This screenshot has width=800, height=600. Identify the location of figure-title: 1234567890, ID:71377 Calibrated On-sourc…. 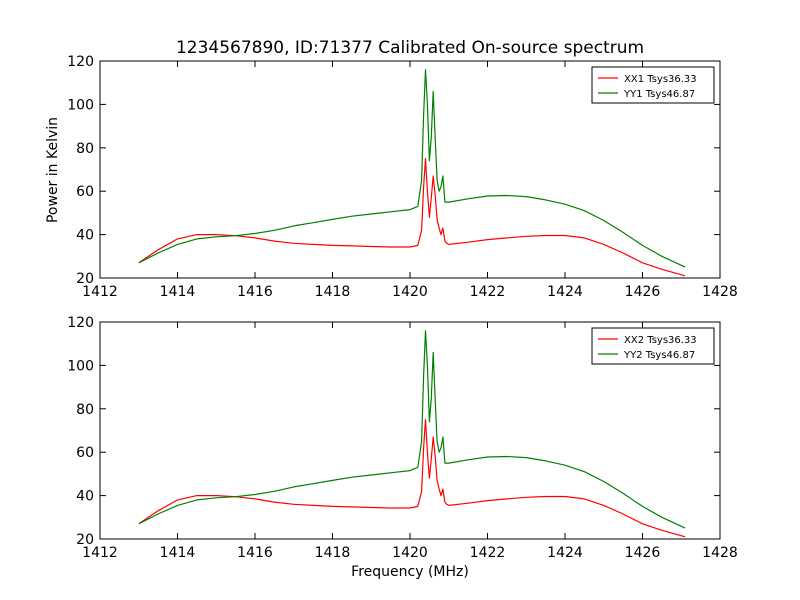
(410, 48).